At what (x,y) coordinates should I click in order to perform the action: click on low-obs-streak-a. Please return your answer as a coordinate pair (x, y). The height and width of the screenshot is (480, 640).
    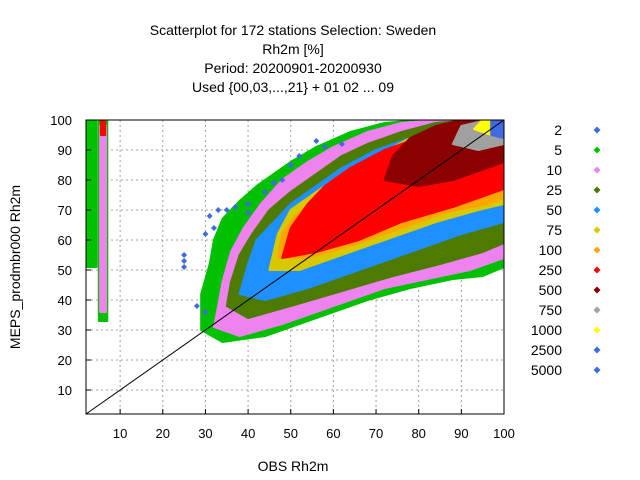
    Looking at the image, I should click on (92, 194).